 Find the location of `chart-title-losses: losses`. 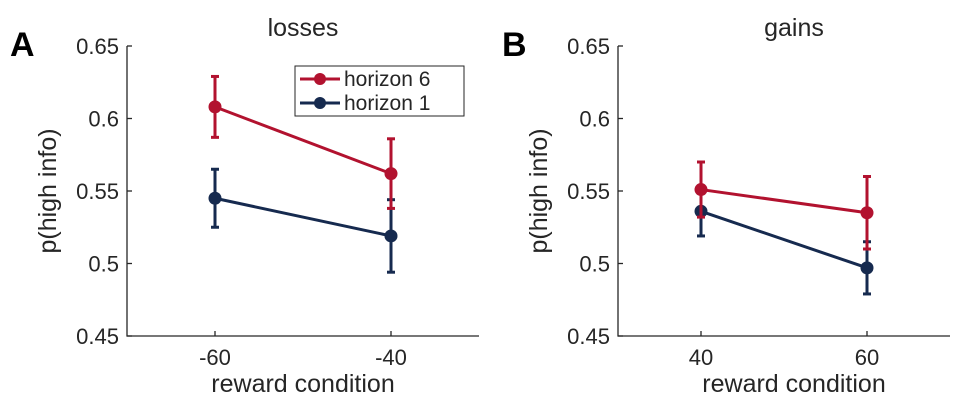

chart-title-losses: losses is located at coordinates (303, 28).